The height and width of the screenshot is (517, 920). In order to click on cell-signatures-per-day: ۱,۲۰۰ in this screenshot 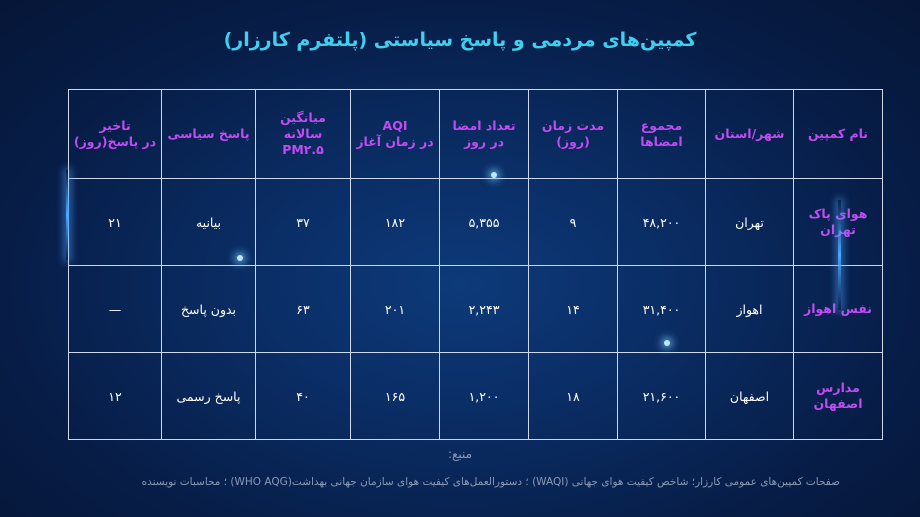, I will do `click(484, 396)`.